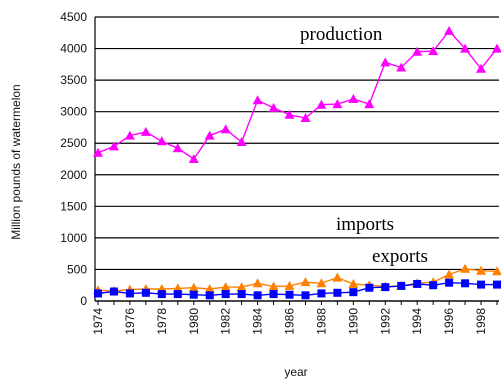 Image resolution: width=501 pixels, height=381 pixels. Describe the element at coordinates (73, 112) in the screenshot. I see `y-tick-label: 3000` at that location.